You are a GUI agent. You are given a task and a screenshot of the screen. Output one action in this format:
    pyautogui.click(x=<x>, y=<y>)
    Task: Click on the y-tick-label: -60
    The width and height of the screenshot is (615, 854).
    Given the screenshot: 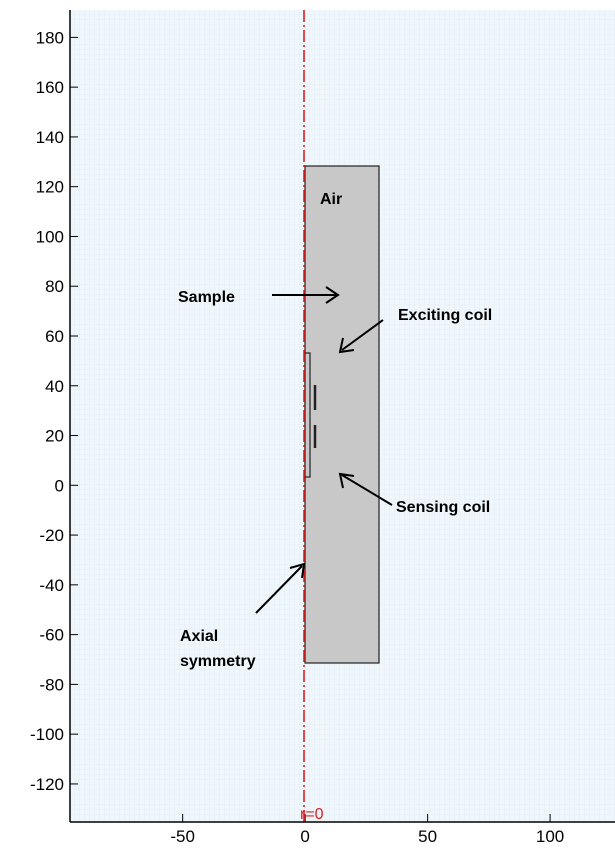 What is the action you would take?
    pyautogui.click(x=51, y=635)
    